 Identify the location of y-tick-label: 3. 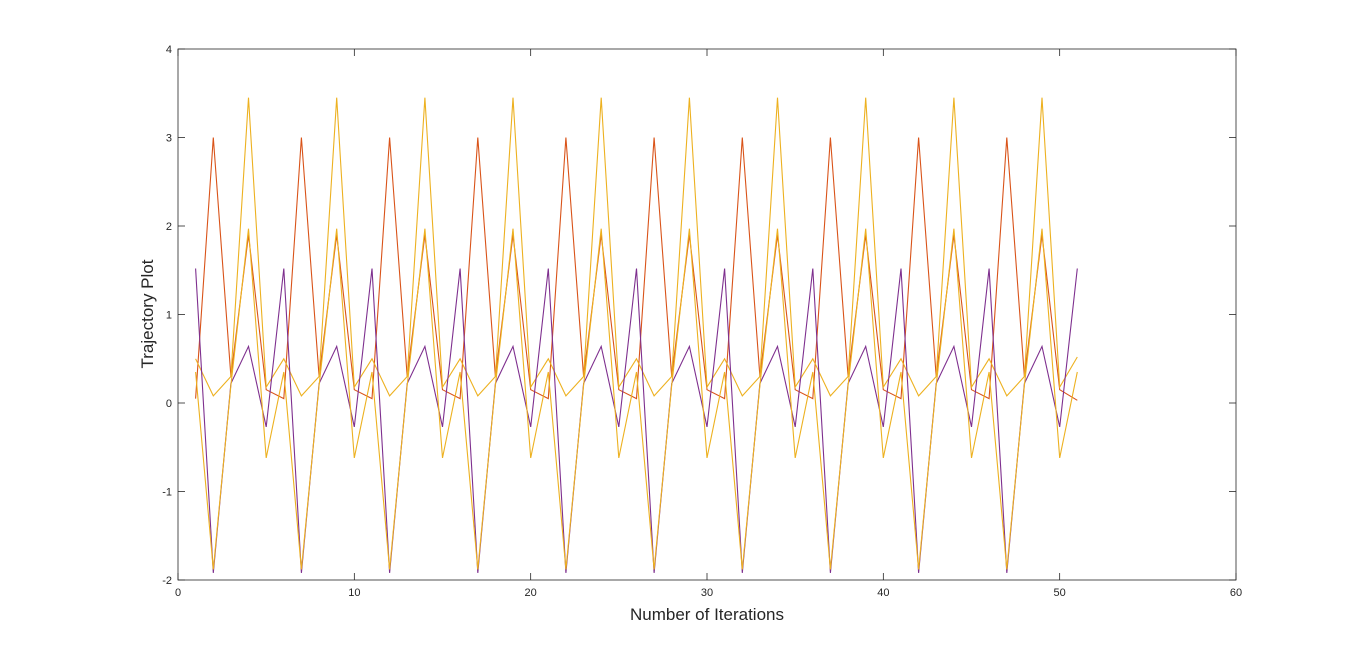
(169, 139).